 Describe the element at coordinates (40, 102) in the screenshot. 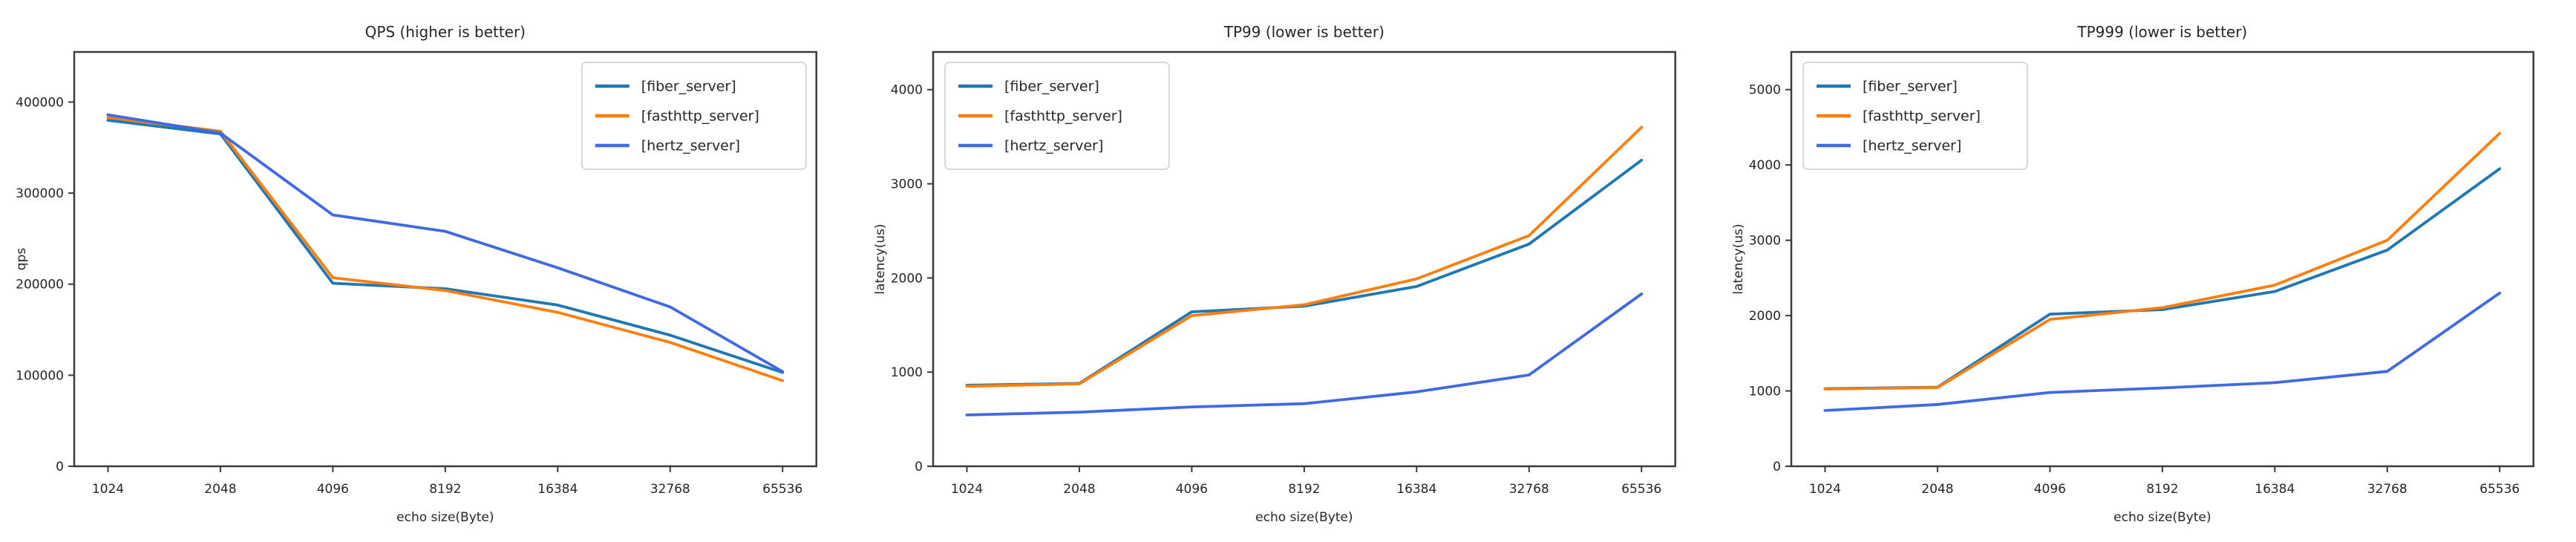

I see `y-tick-label: 400000` at that location.